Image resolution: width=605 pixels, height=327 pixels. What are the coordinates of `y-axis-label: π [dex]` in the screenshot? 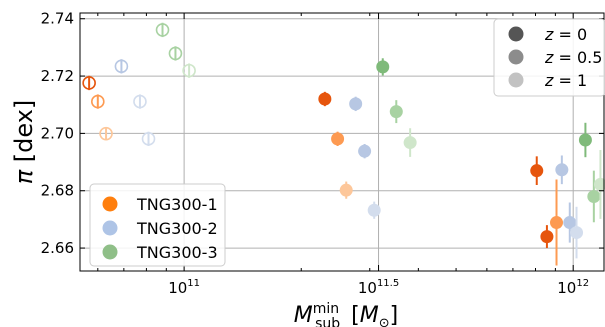 It's located at (24, 142).